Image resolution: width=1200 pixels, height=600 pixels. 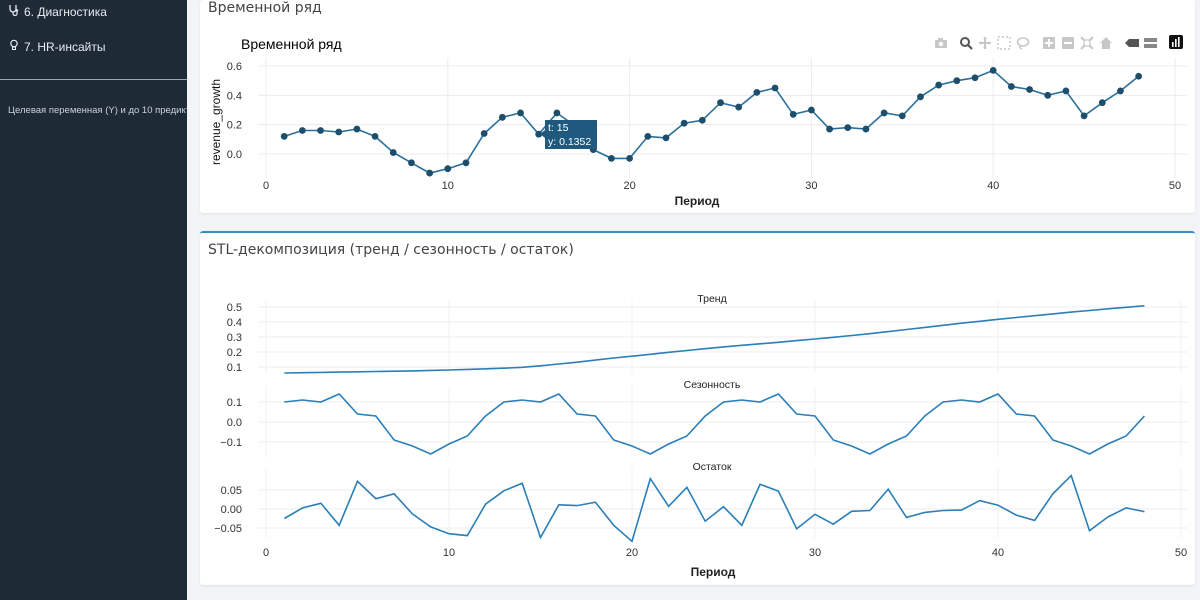 What do you see at coordinates (1023, 43) in the screenshot?
I see `lasso-icon` at bounding box center [1023, 43].